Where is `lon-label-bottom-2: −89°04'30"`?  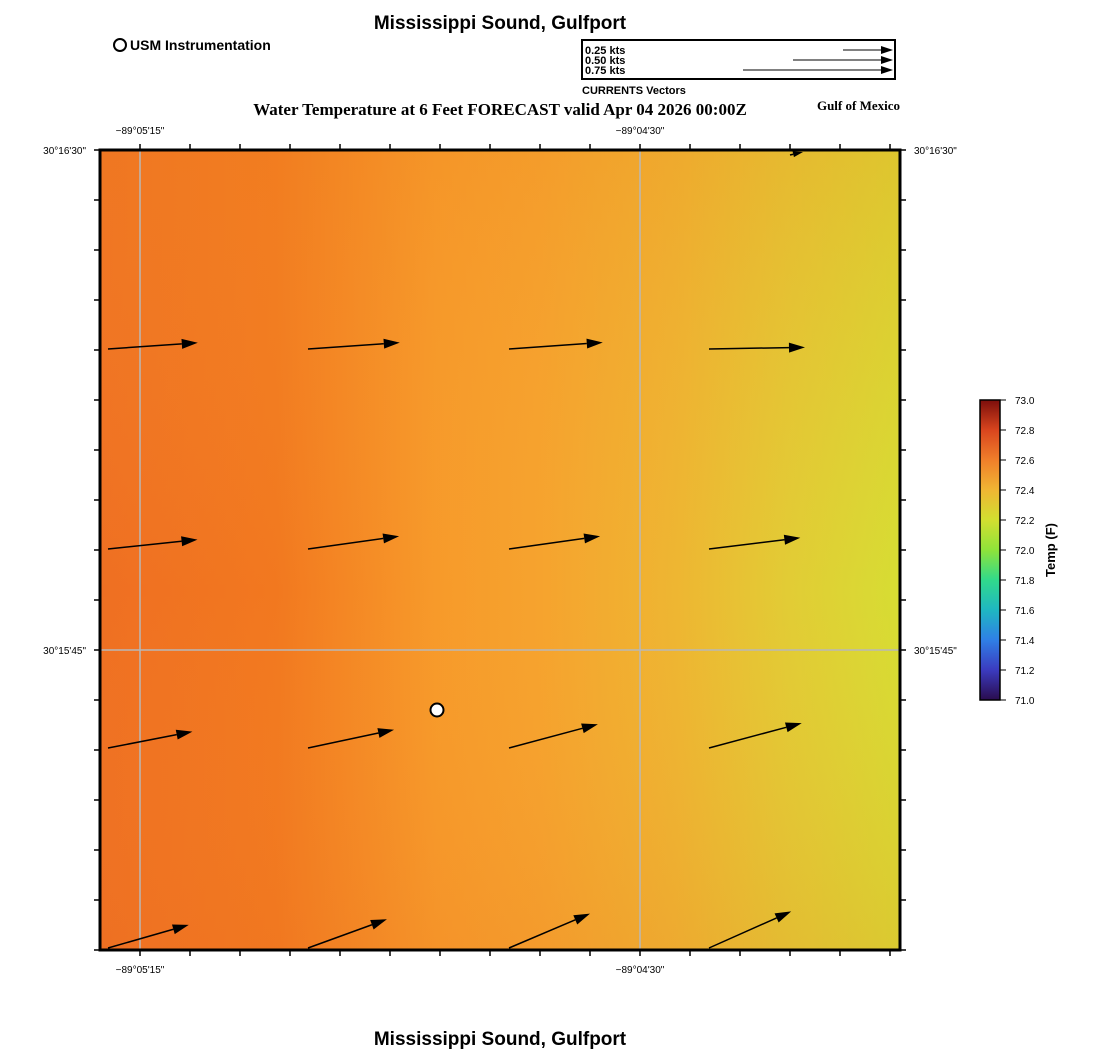
lon-label-bottom-2: −89°04'30" is located at coordinates (640, 970).